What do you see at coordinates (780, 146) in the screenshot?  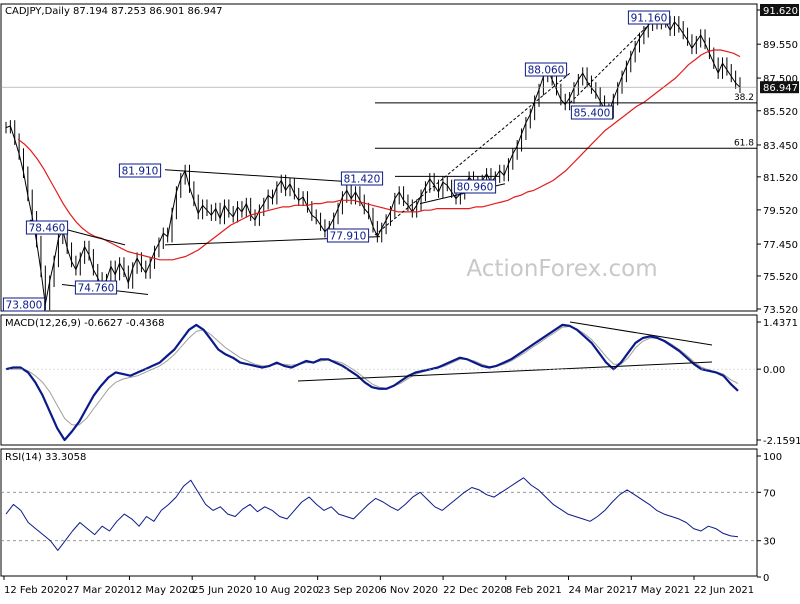 I see `price-axis-label: 83.450` at bounding box center [780, 146].